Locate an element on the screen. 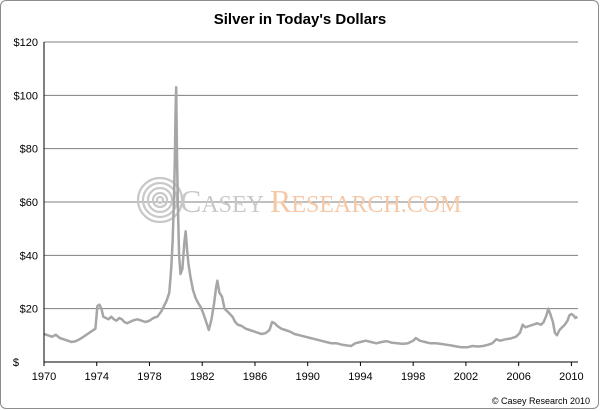 The height and width of the screenshot is (411, 601). watermark-c: C is located at coordinates (190, 201).